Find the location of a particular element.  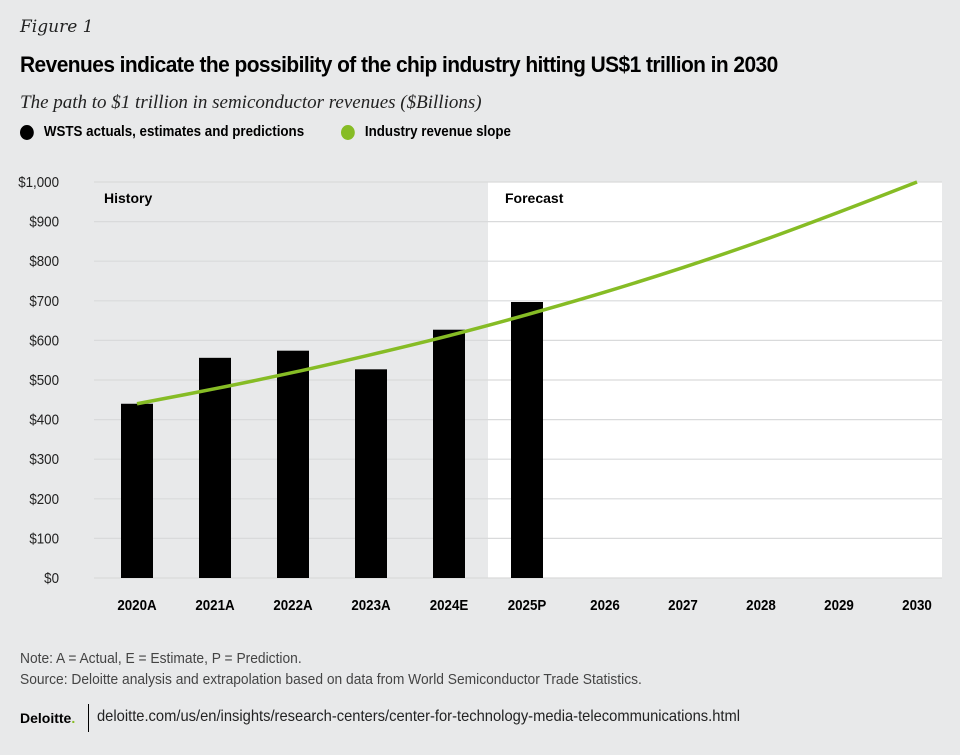

region-label-forecast: Forecast is located at coordinates (534, 198).